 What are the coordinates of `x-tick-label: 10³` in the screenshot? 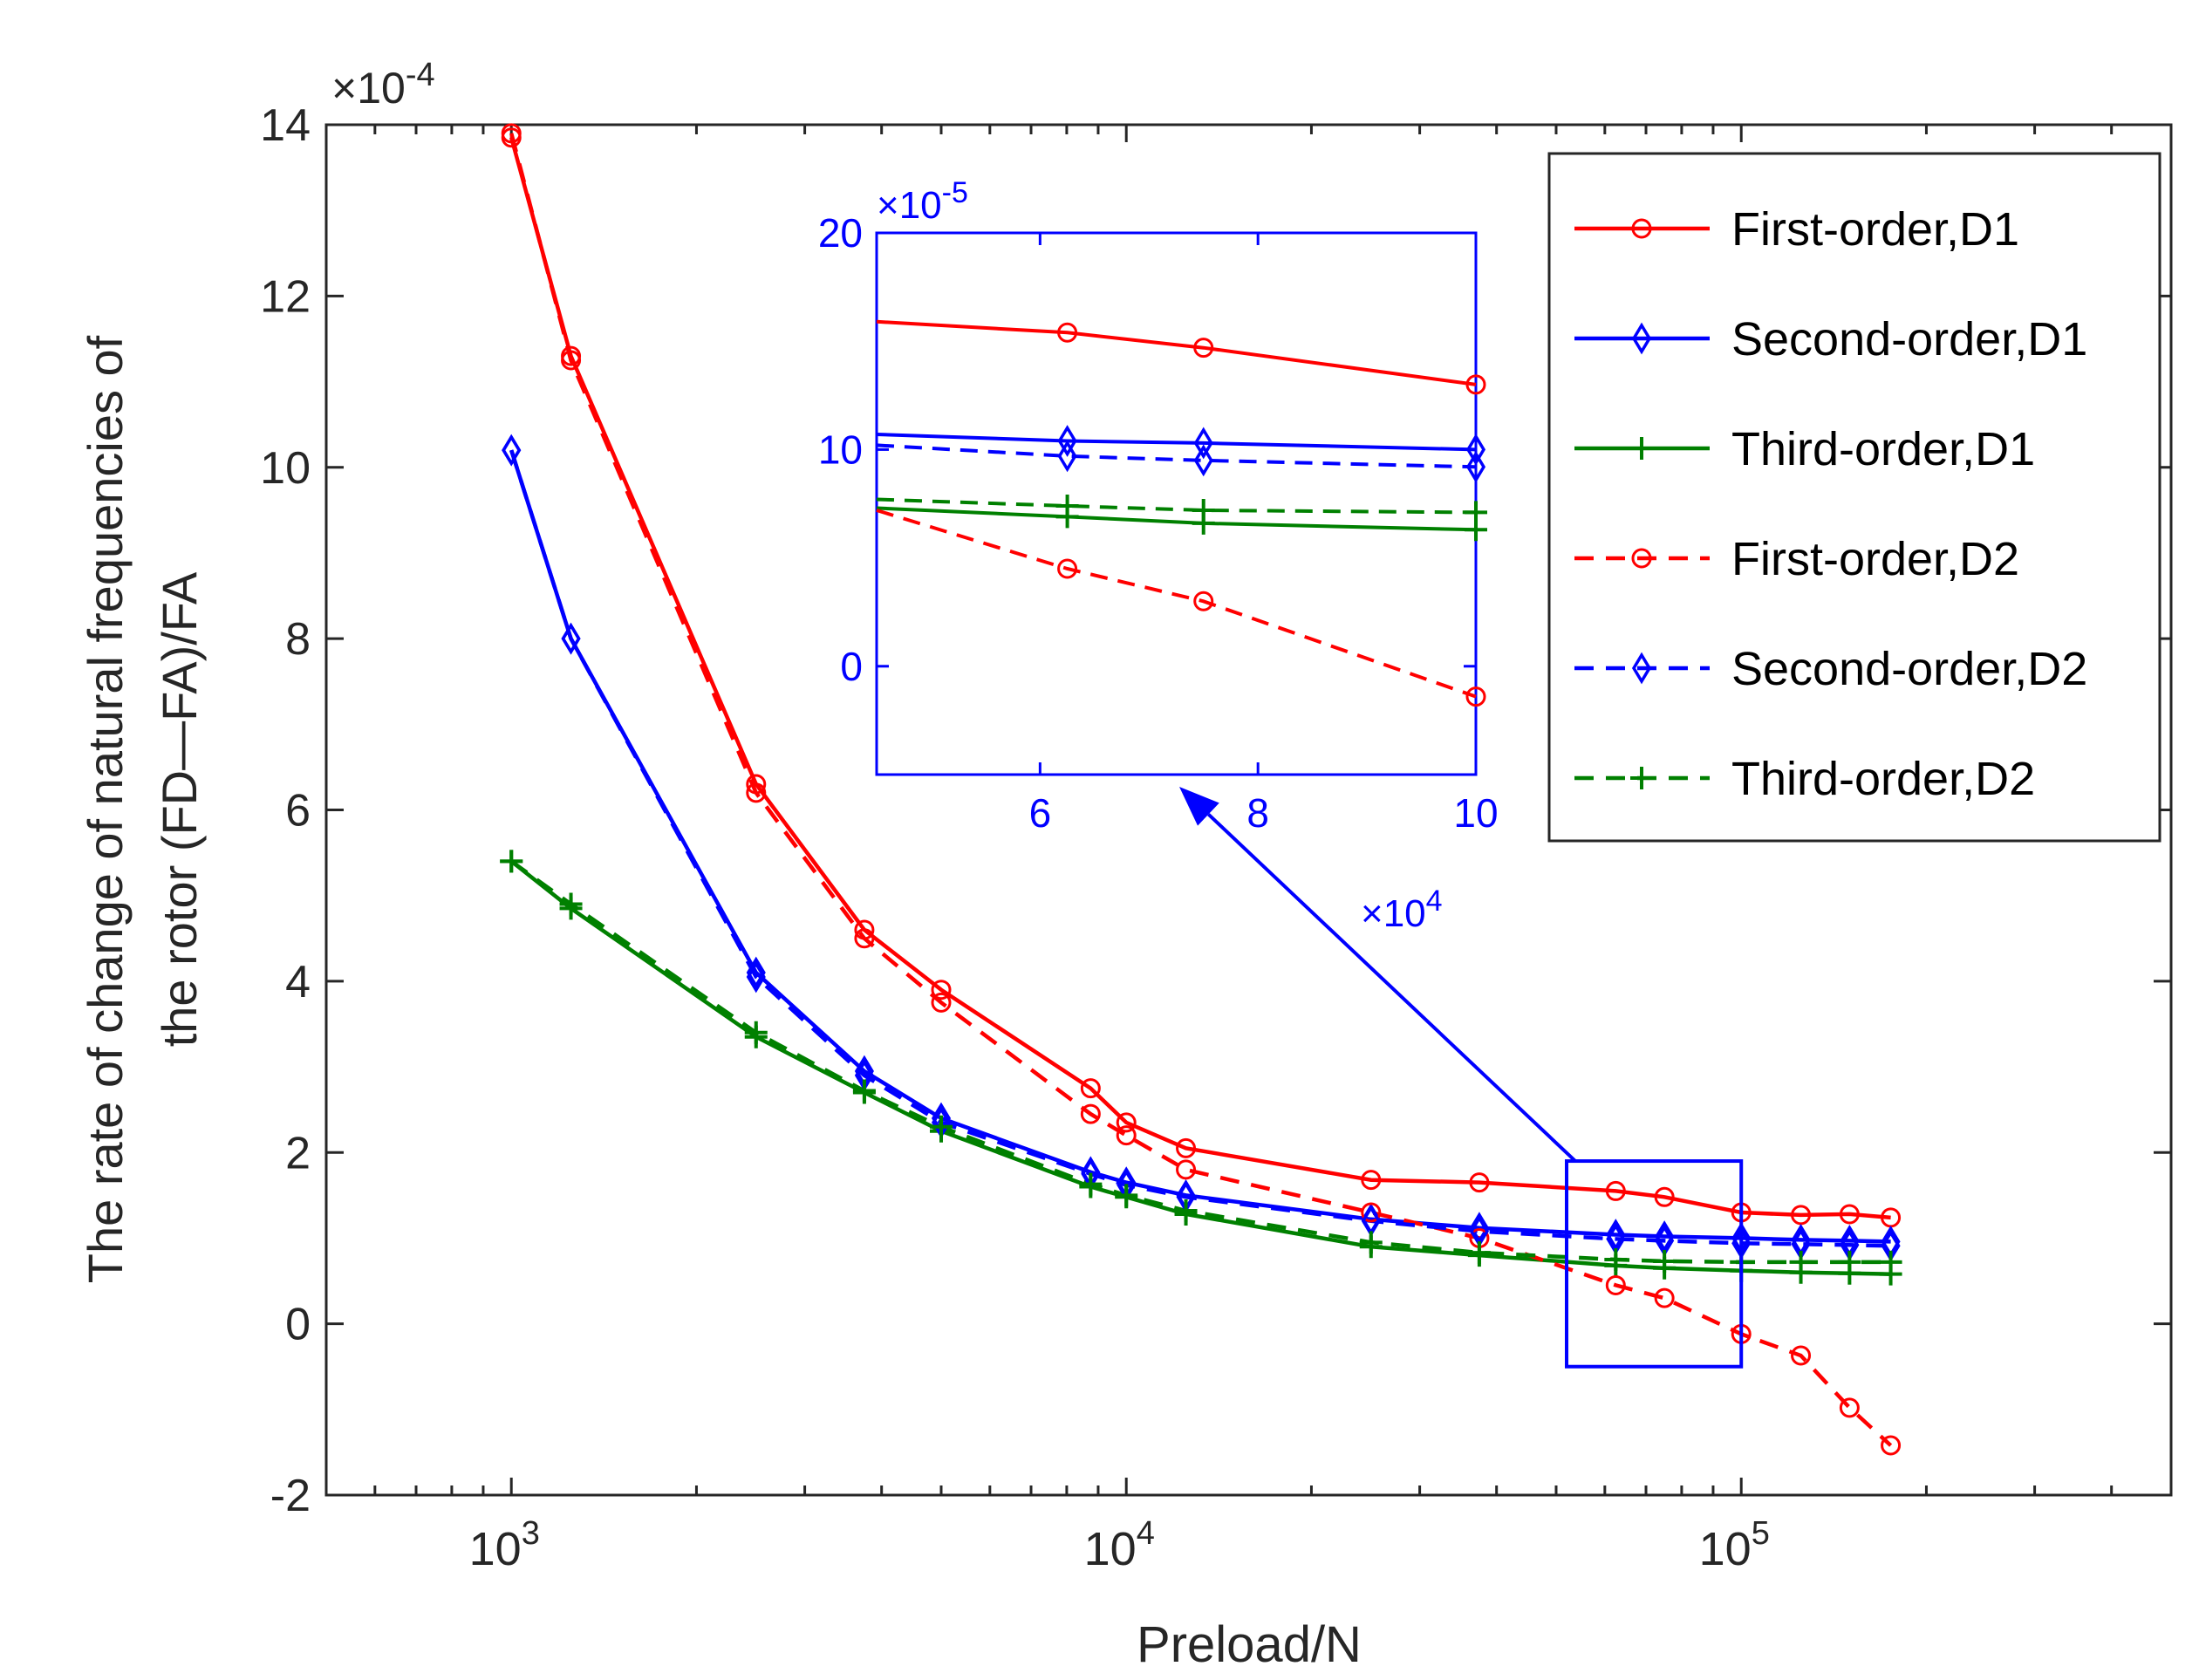 It's located at (504, 1545).